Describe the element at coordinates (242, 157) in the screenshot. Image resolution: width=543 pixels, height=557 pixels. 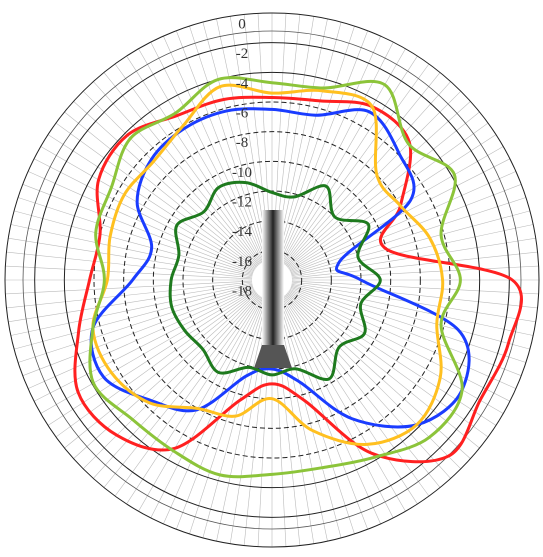
I see `labels: 0 -2 -4 -6 -8 -10 -12 -14 -16 -18` at that location.